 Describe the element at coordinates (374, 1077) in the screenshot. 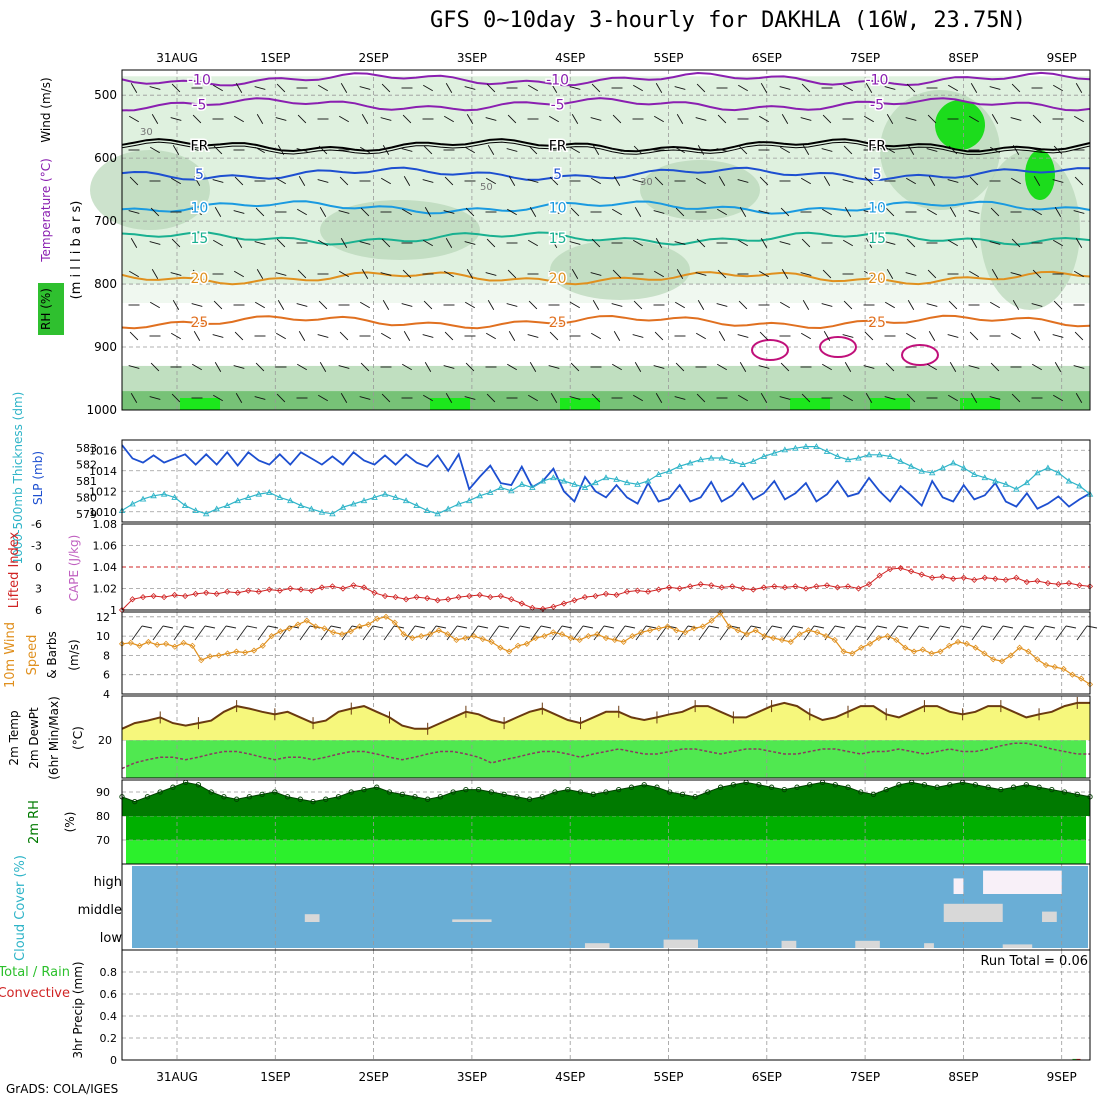

I see `date-label-bottom: 2SEP` at that location.